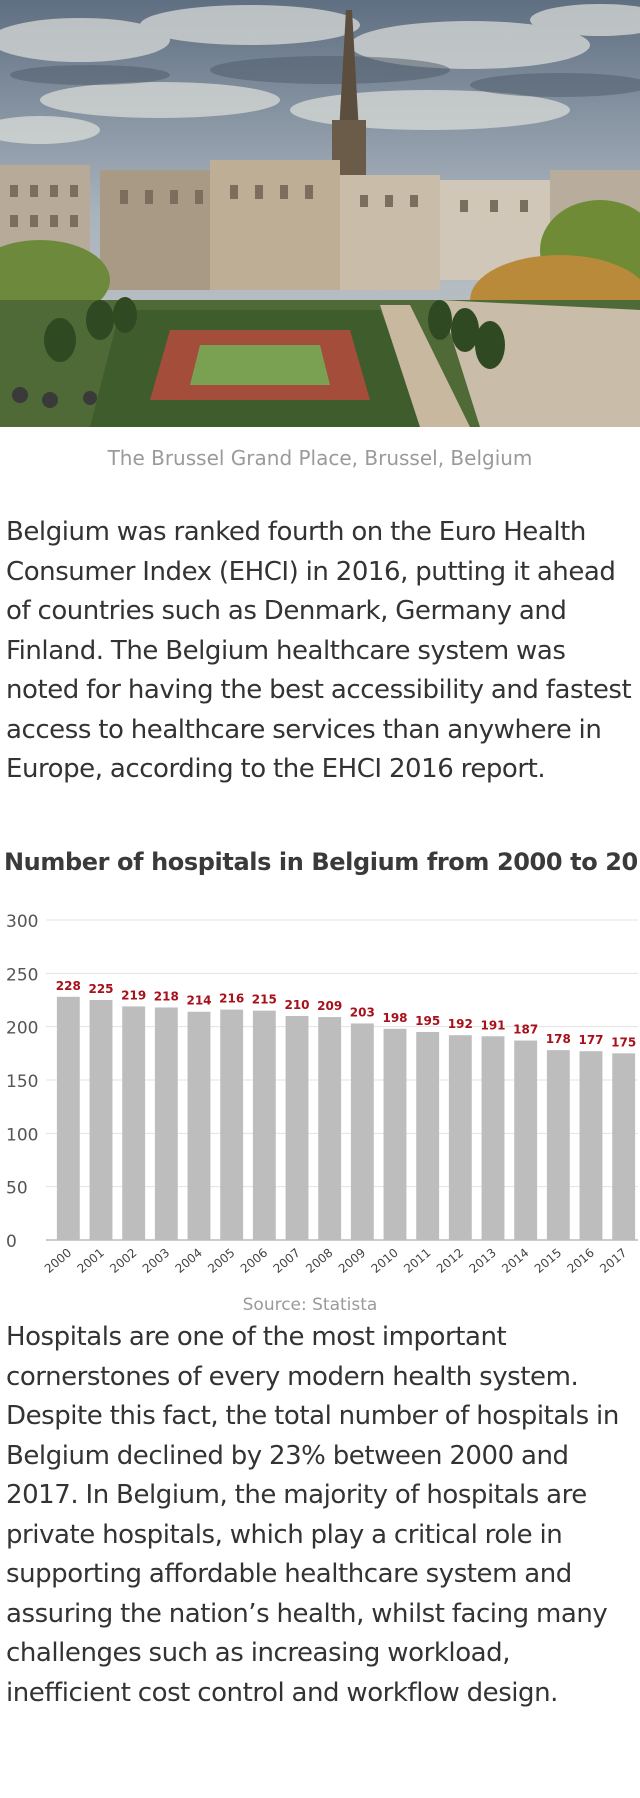 The width and height of the screenshot is (640, 1798). Describe the element at coordinates (492, 1025) in the screenshot. I see `data-label: 191` at that location.